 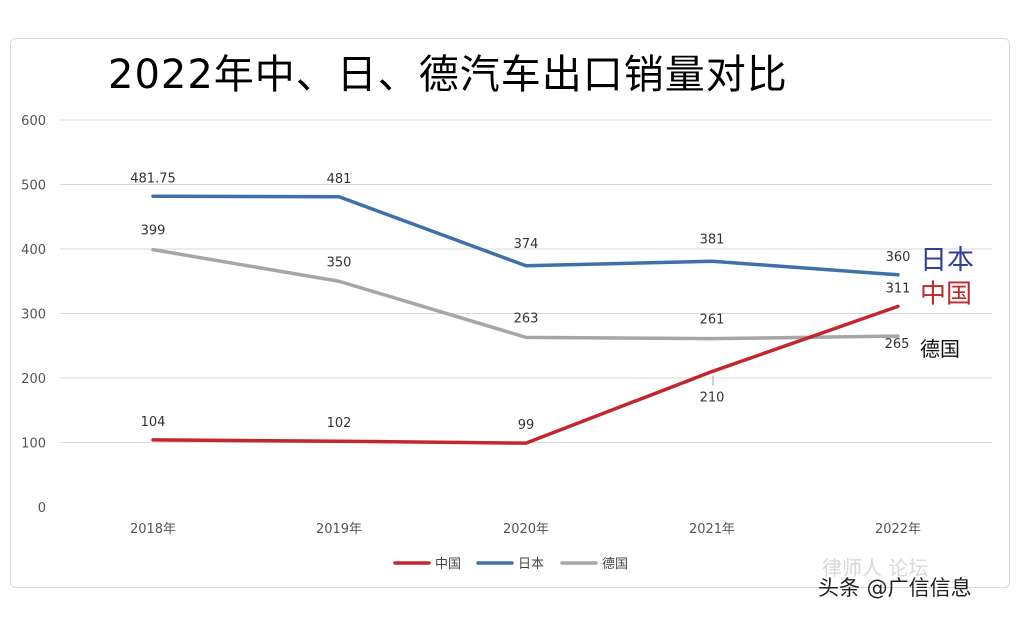 What do you see at coordinates (898, 257) in the screenshot?
I see `data-label-日本-4: 360` at bounding box center [898, 257].